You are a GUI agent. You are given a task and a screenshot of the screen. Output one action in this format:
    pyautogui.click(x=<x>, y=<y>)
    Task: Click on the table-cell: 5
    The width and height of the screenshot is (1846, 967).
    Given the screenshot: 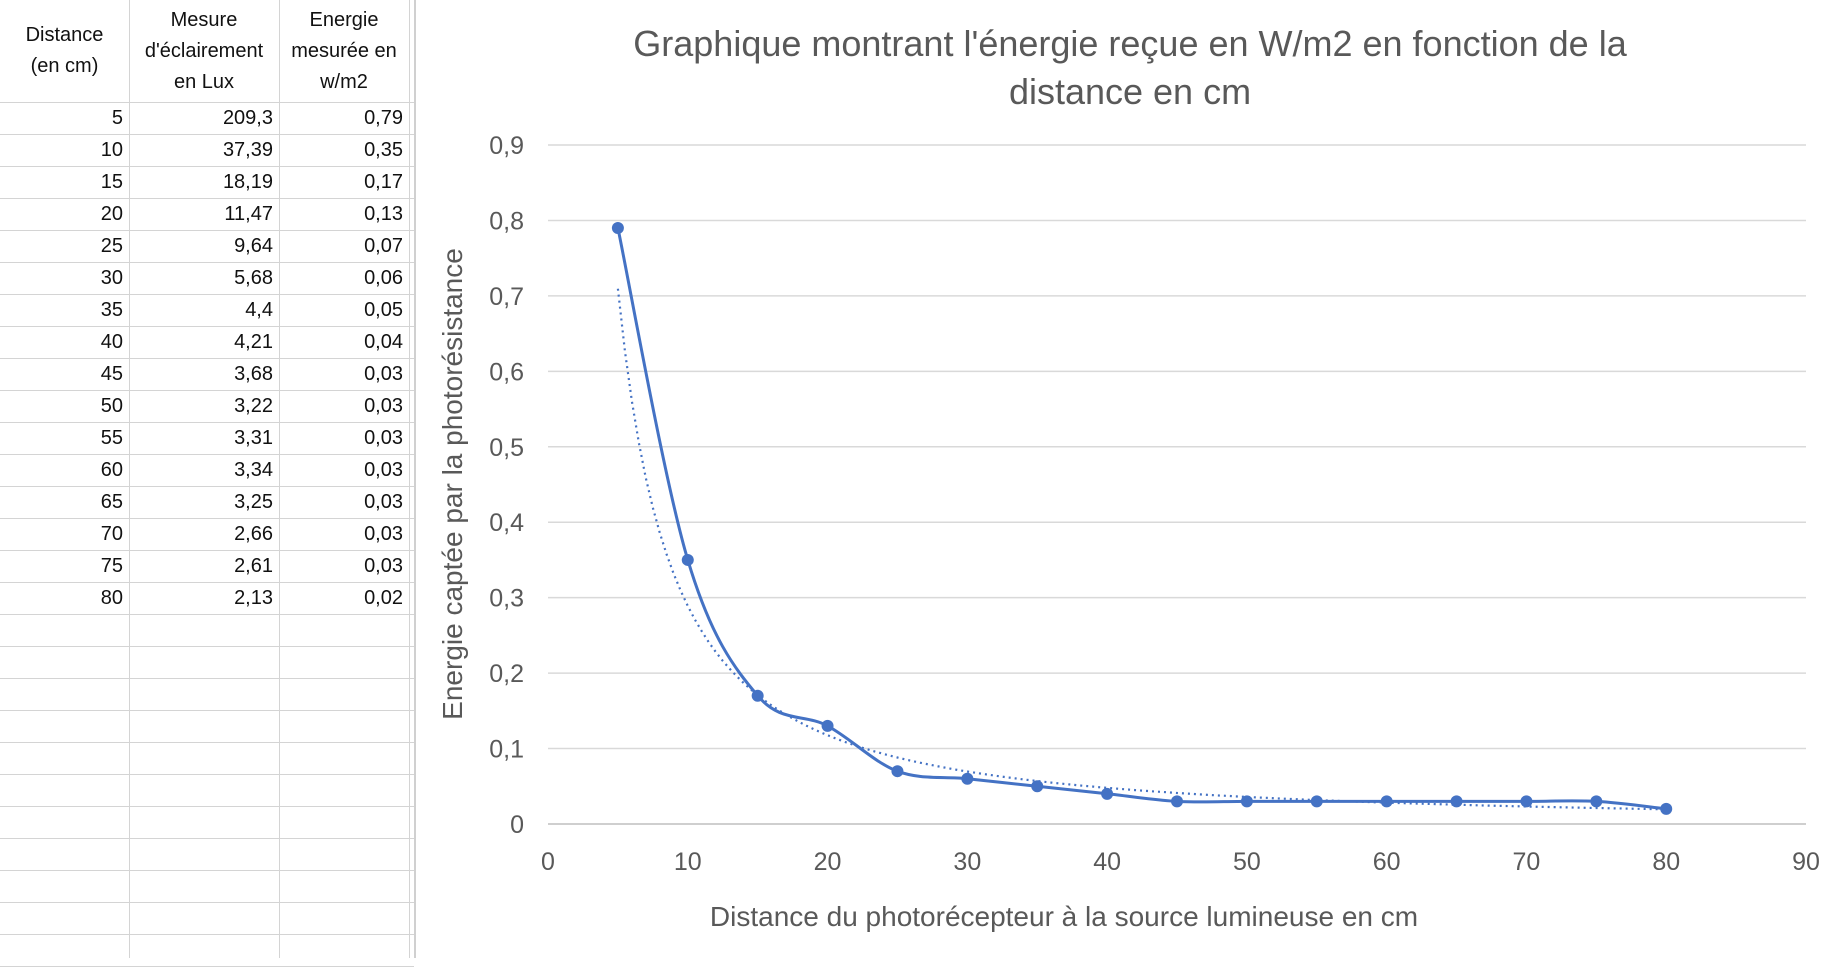 What is the action you would take?
    pyautogui.click(x=117, y=118)
    